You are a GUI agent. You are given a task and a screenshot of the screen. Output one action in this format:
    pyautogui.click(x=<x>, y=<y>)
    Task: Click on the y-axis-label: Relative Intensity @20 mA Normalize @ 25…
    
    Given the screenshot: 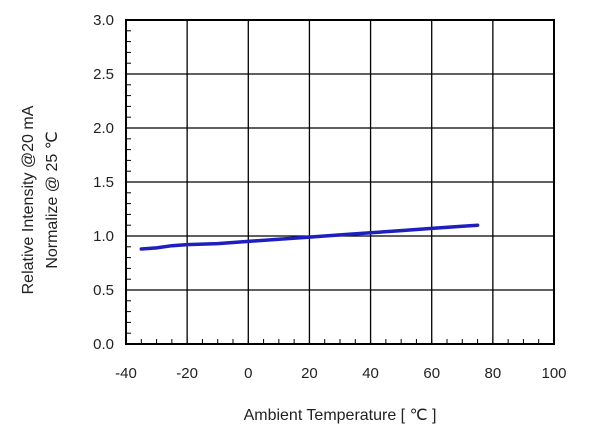 What is the action you would take?
    pyautogui.click(x=40, y=199)
    